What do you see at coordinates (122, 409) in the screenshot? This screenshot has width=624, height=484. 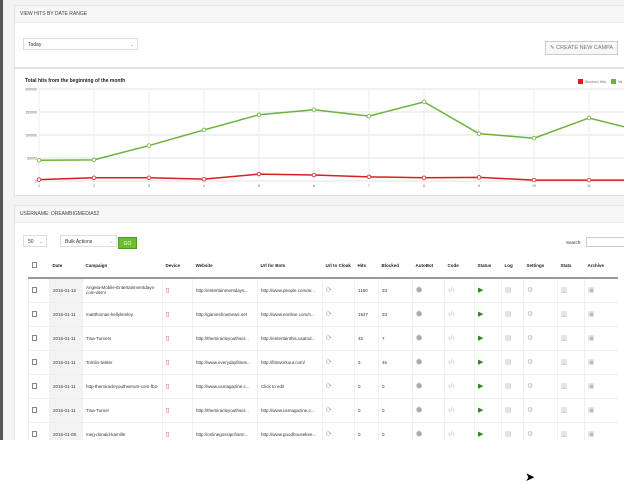 I see `campaign-cell: Tina-Turner` at bounding box center [122, 409].